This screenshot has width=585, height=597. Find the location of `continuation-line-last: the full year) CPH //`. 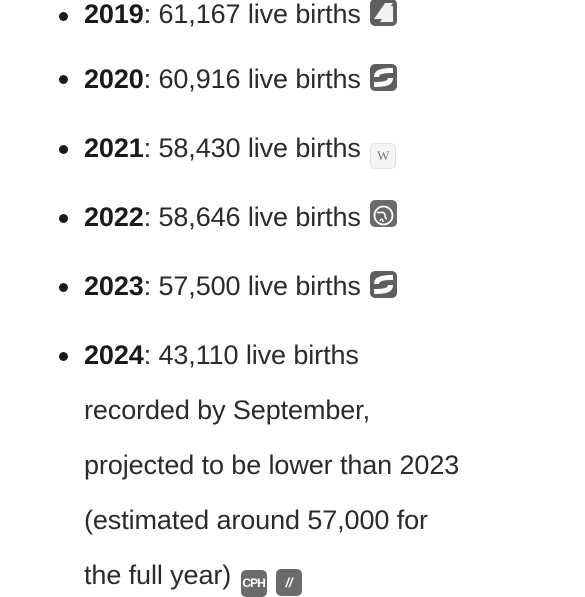

continuation-line-last: the full year) CPH // is located at coordinates (193, 576).